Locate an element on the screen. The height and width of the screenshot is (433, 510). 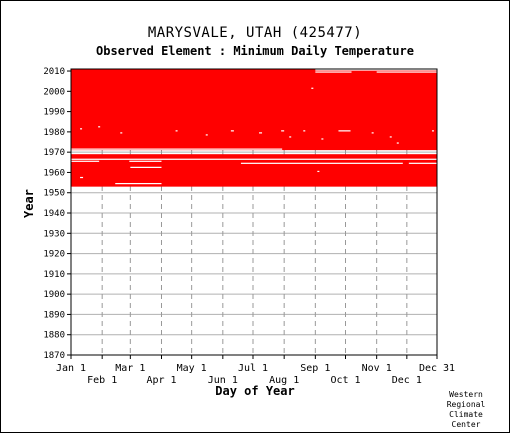
x-tick-label: Oct 1 is located at coordinates (345, 380).